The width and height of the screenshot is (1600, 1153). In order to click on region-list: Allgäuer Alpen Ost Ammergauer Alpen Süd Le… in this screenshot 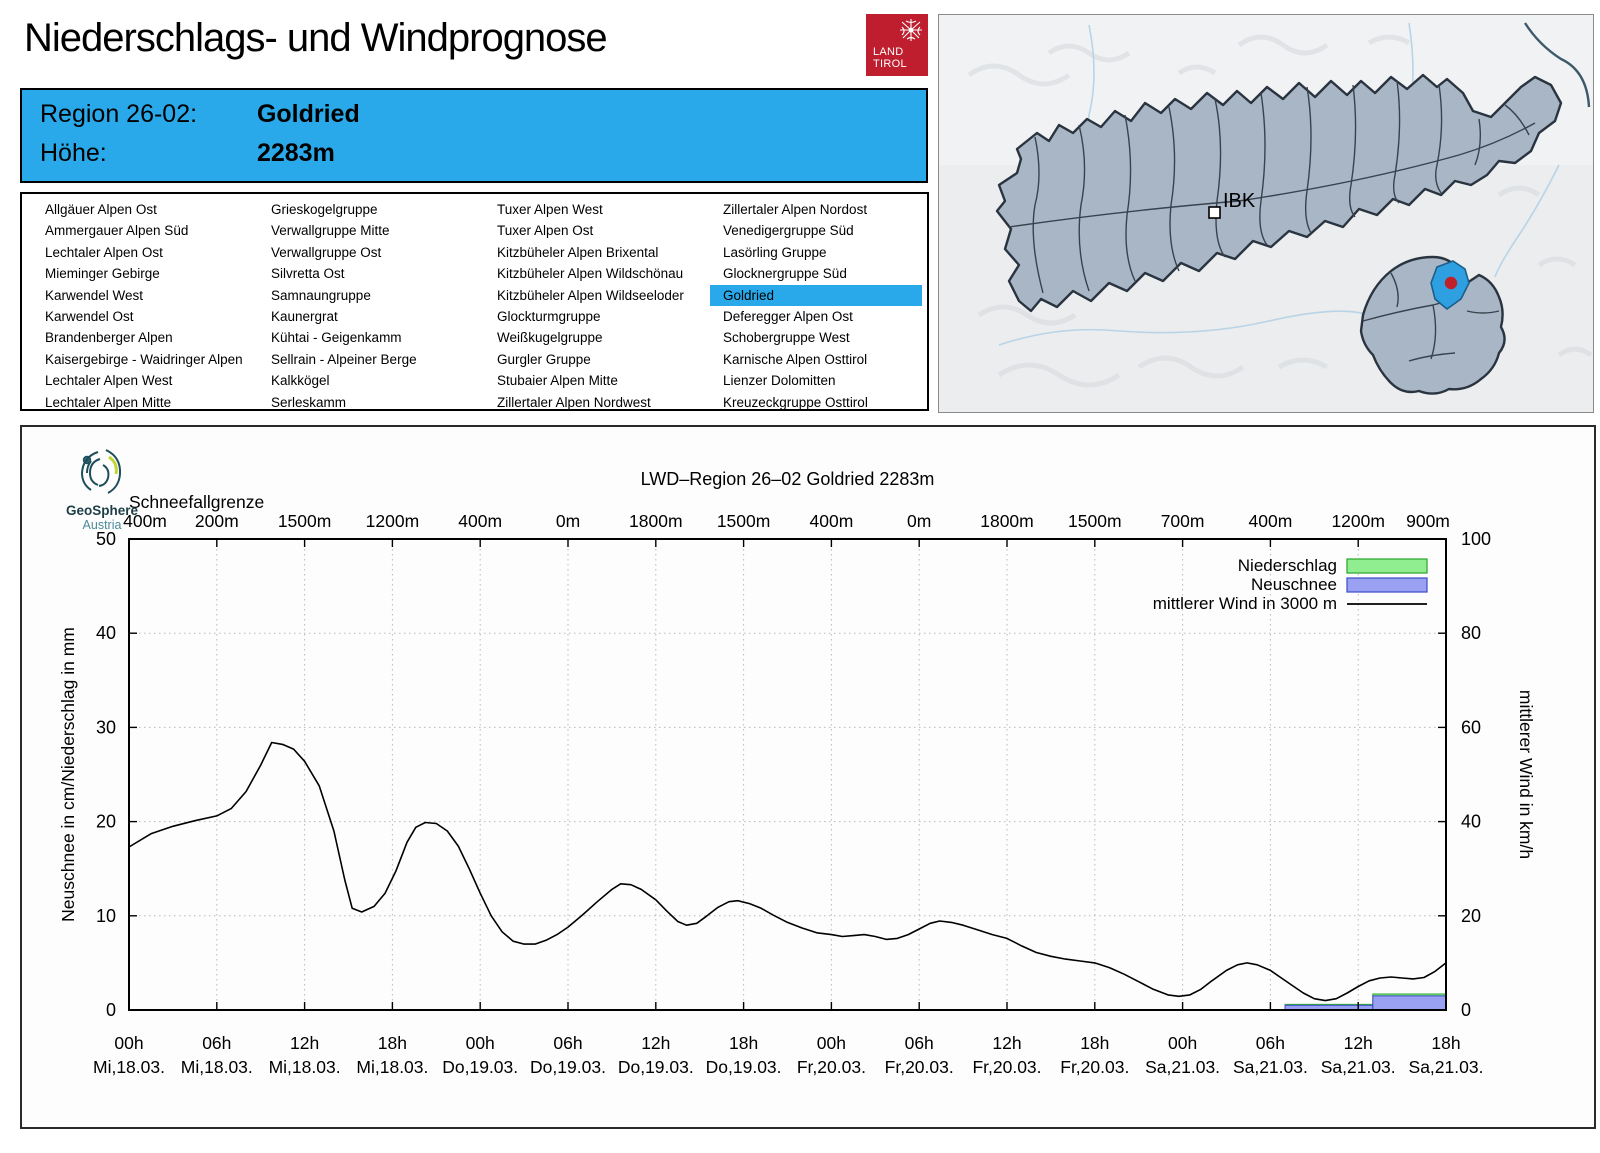, I will do `click(474, 301)`.